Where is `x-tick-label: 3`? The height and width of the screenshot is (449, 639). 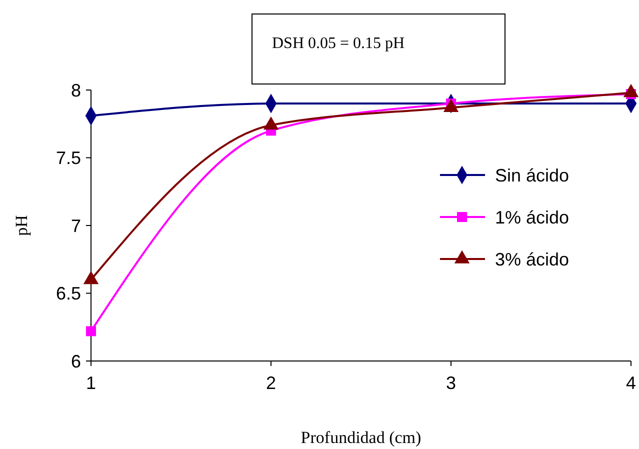
x-tick-label: 3 is located at coordinates (451, 383).